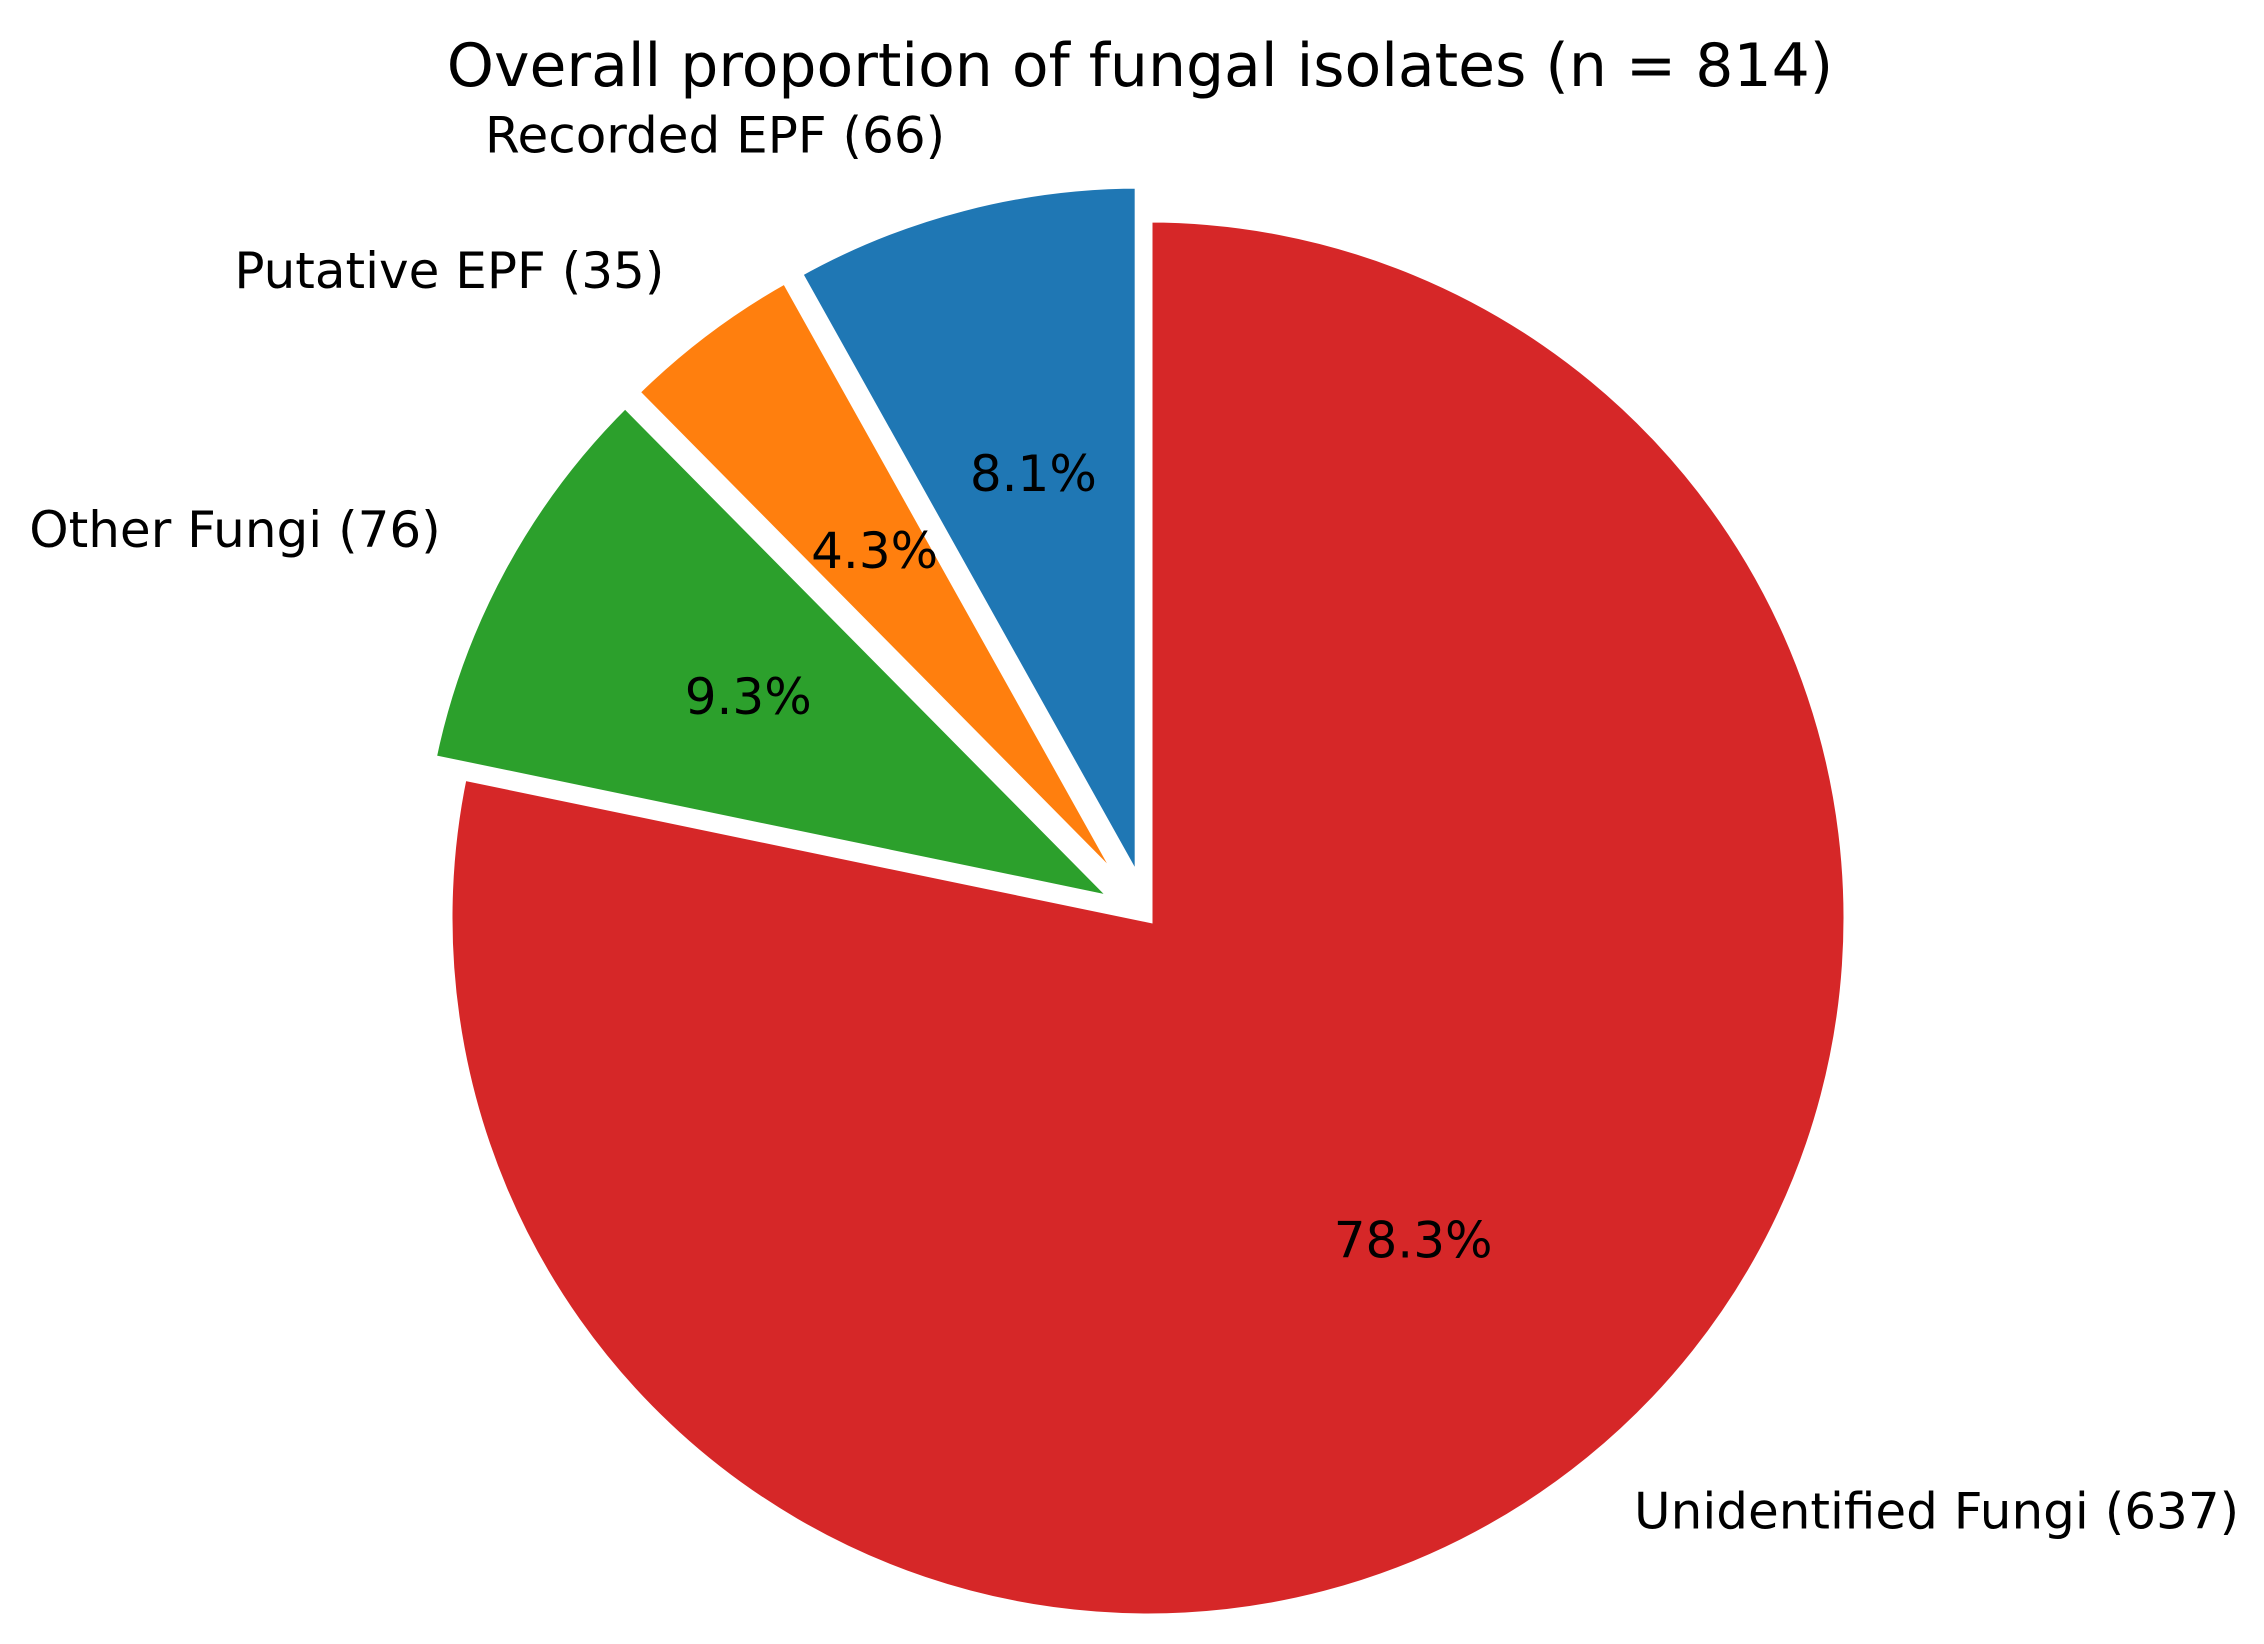 The image size is (2264, 1644). Describe the element at coordinates (1936, 1512) in the screenshot. I see `slice-label-unidentified-fungi: Unidentified Fungi (637)` at that location.